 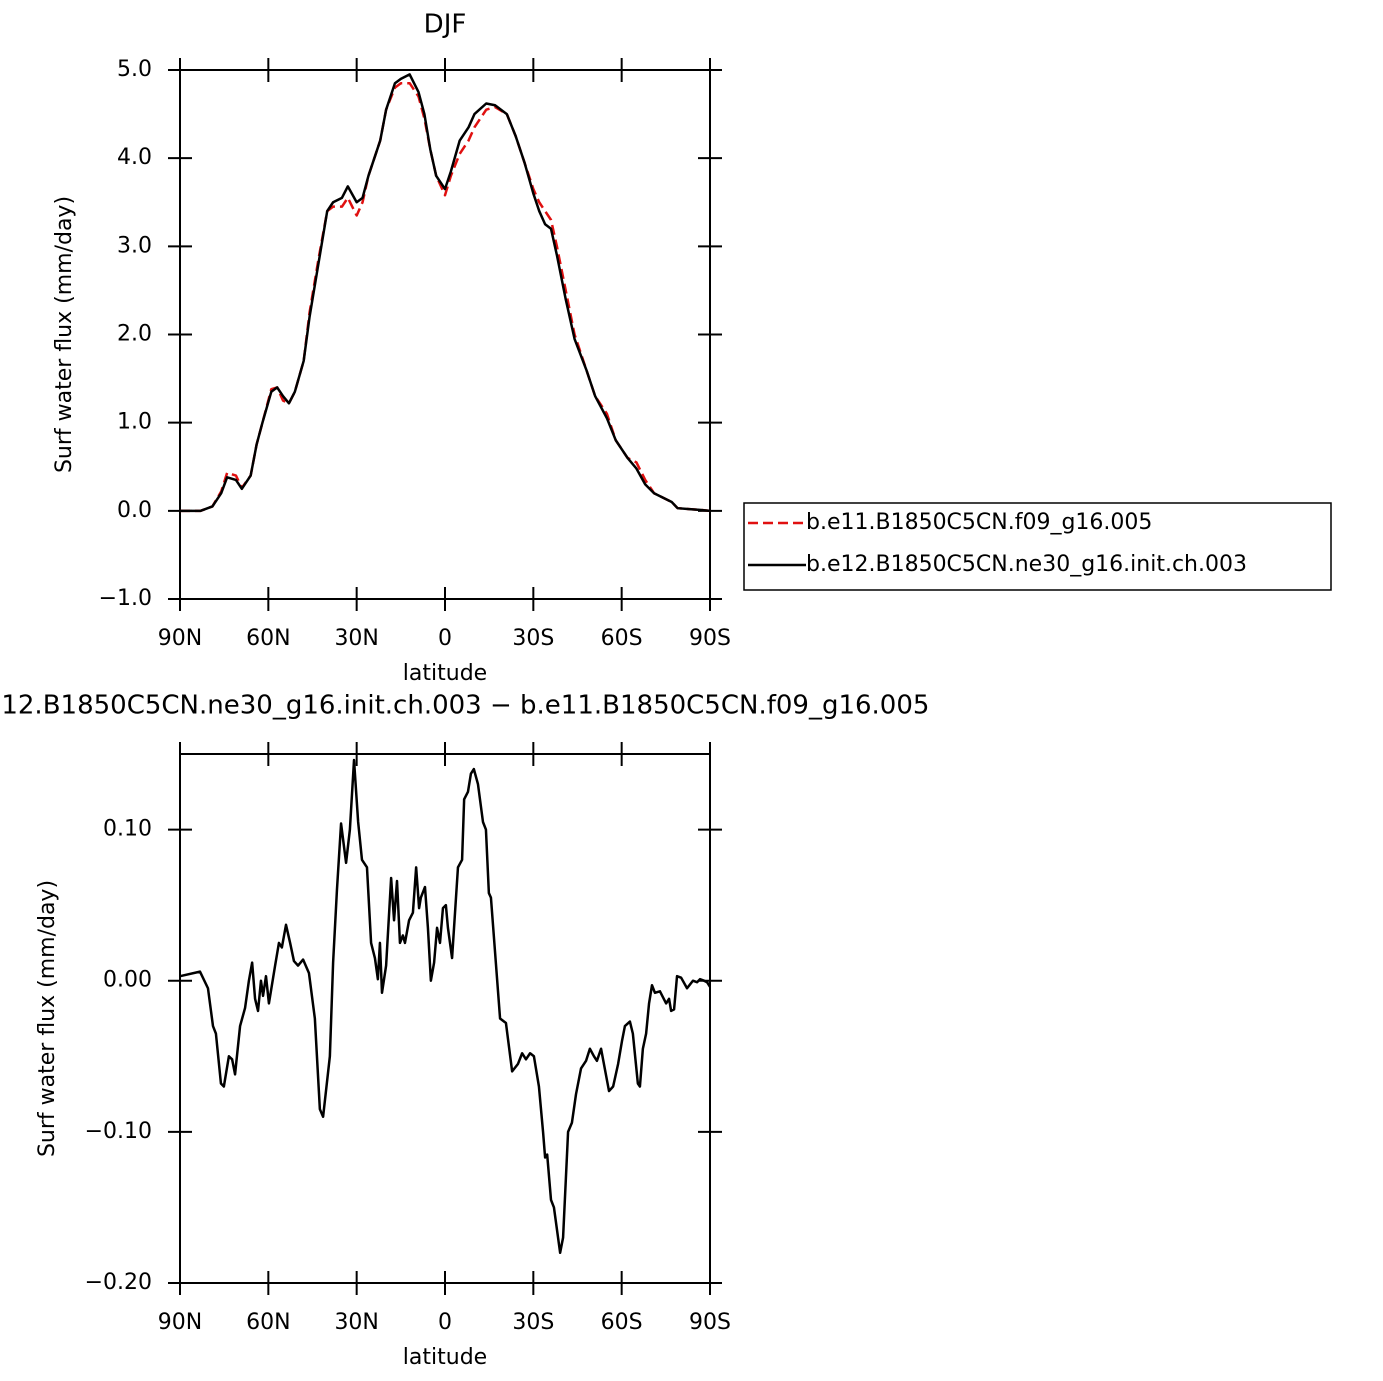 What do you see at coordinates (134, 157) in the screenshot?
I see `y-tick-label: 4.0` at bounding box center [134, 157].